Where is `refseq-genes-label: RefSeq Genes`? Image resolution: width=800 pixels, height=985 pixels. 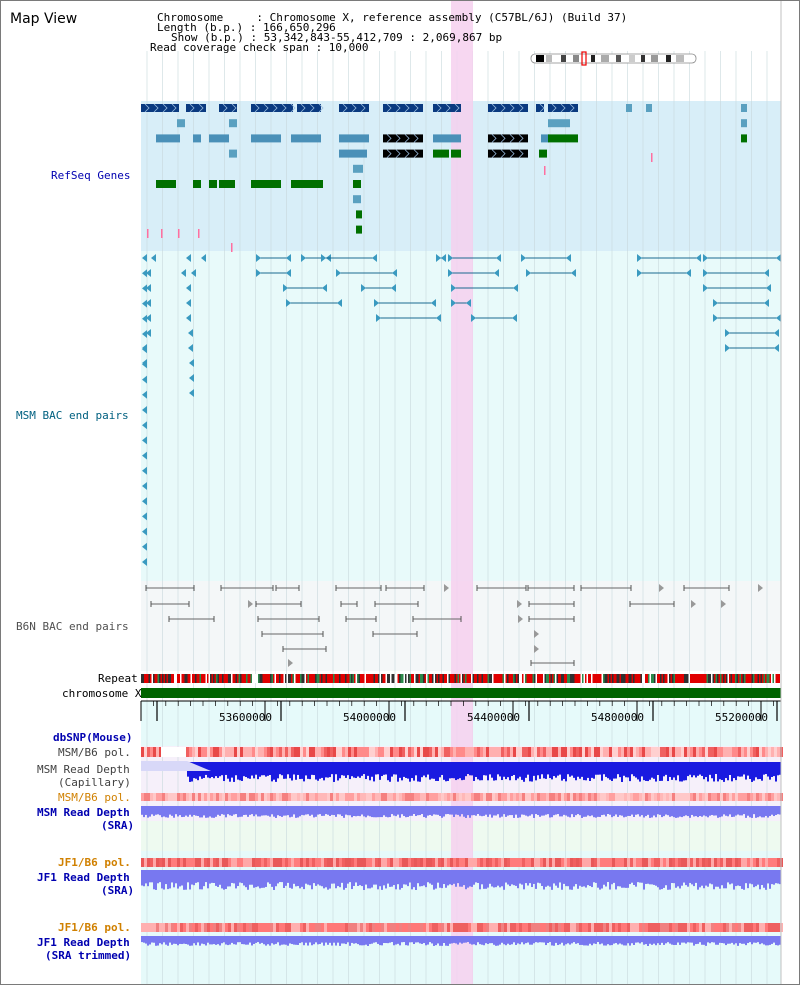 refseq-genes-label: RefSeq Genes is located at coordinates (91, 175).